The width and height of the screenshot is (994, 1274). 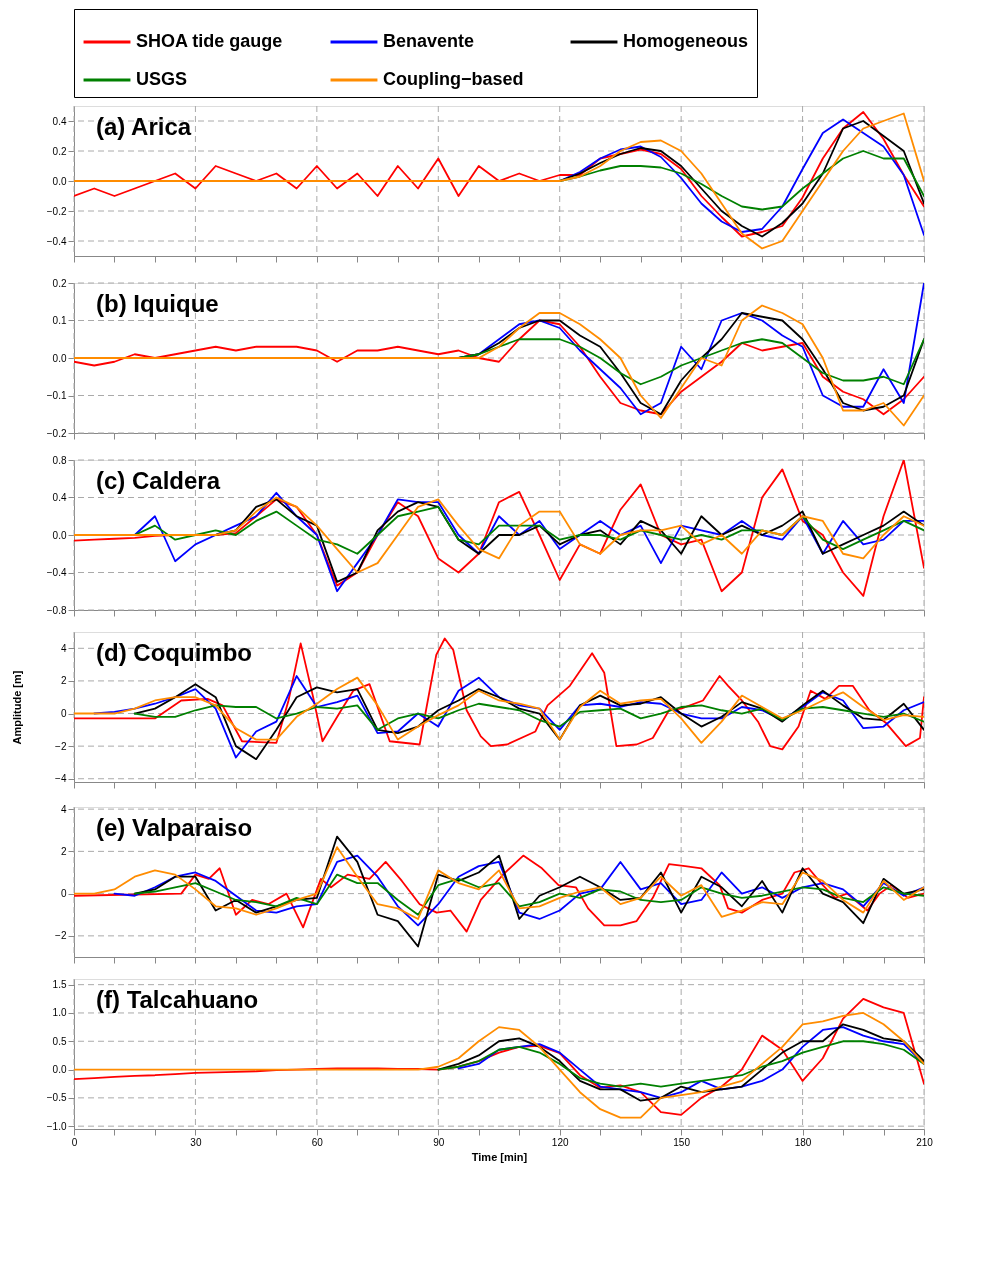 I want to click on y-tick-label: −0.8, so click(x=56, y=610).